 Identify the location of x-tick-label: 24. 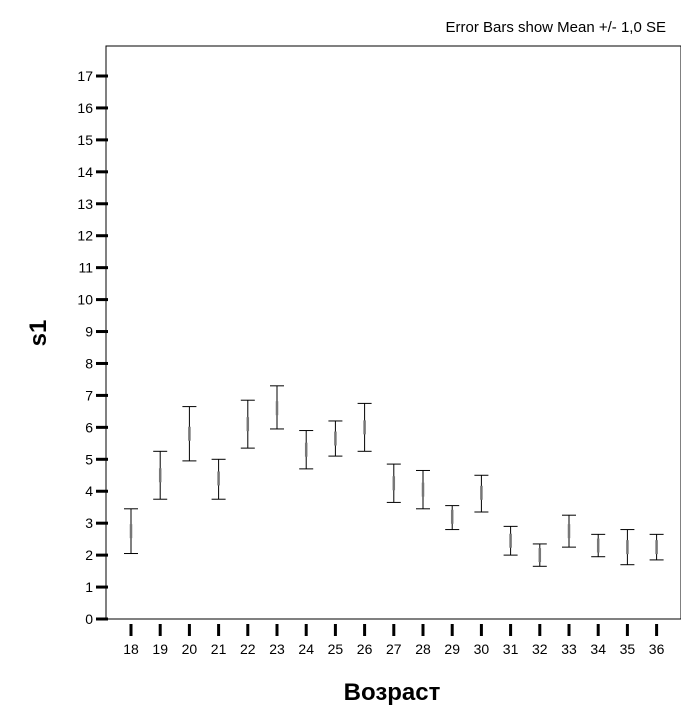
(306, 649).